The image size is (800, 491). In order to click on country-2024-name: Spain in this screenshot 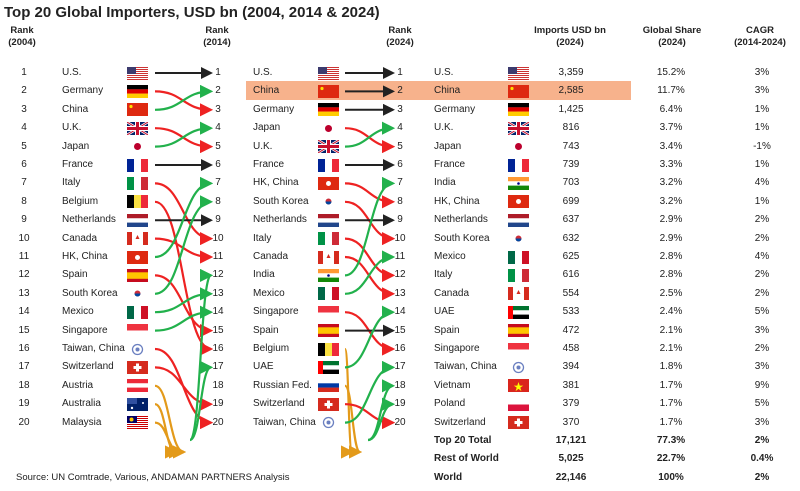, I will do `click(447, 330)`.